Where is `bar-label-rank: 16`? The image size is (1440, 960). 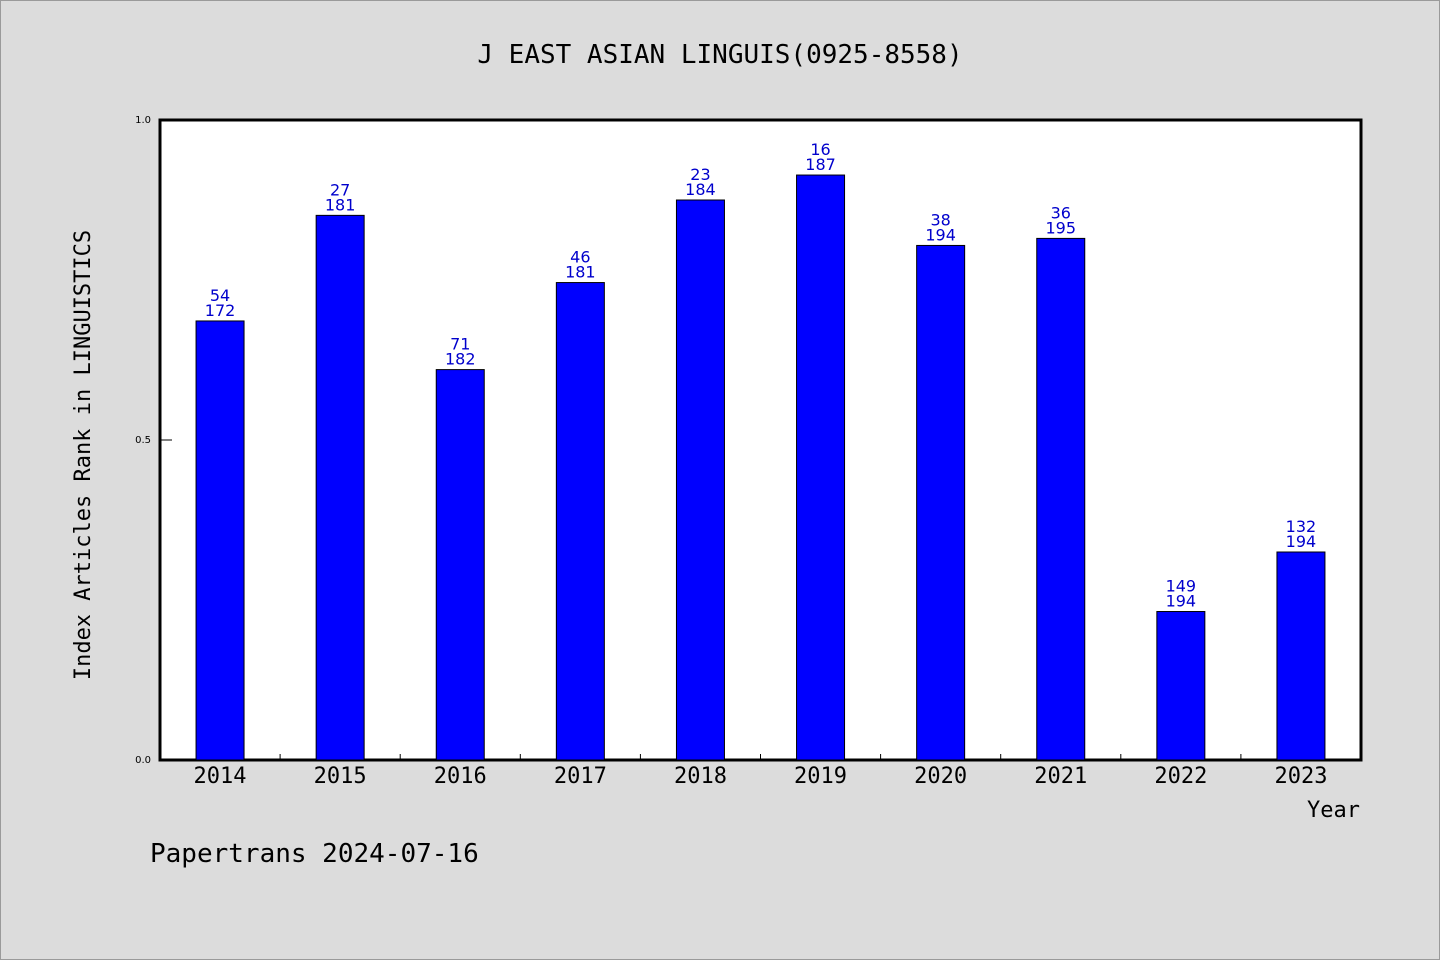 bar-label-rank: 16 is located at coordinates (820, 149).